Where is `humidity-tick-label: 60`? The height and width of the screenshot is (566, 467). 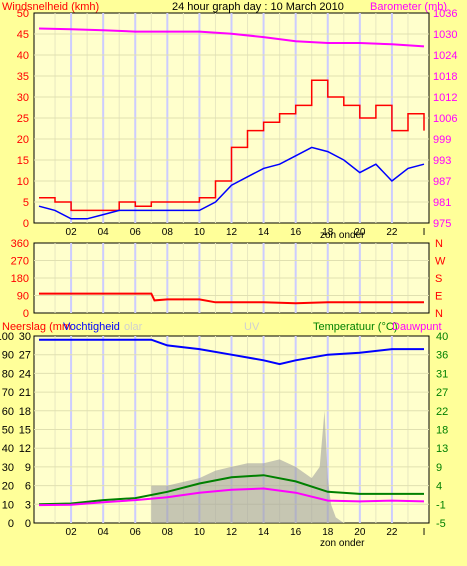 humidity-tick-label: 60 is located at coordinates (8, 412).